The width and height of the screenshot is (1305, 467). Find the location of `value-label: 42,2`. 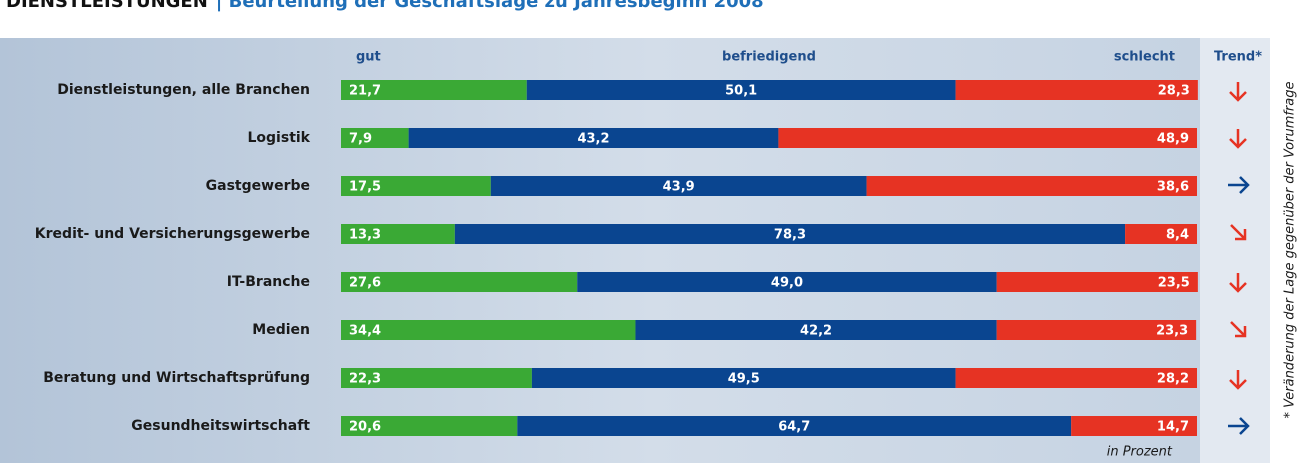

value-label: 42,2 is located at coordinates (816, 331).